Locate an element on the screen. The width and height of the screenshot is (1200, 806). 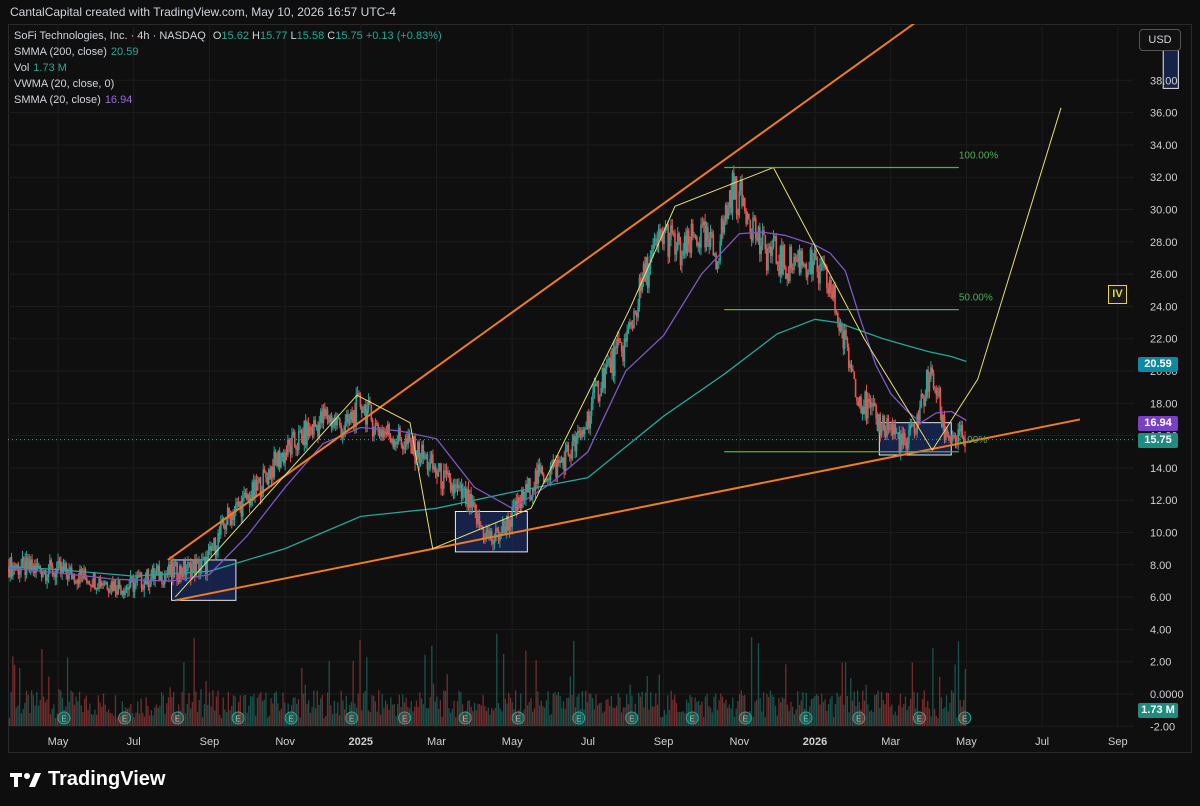
legend-indicator-smma200: SMMA (200, close) 20.59 is located at coordinates (76, 52).